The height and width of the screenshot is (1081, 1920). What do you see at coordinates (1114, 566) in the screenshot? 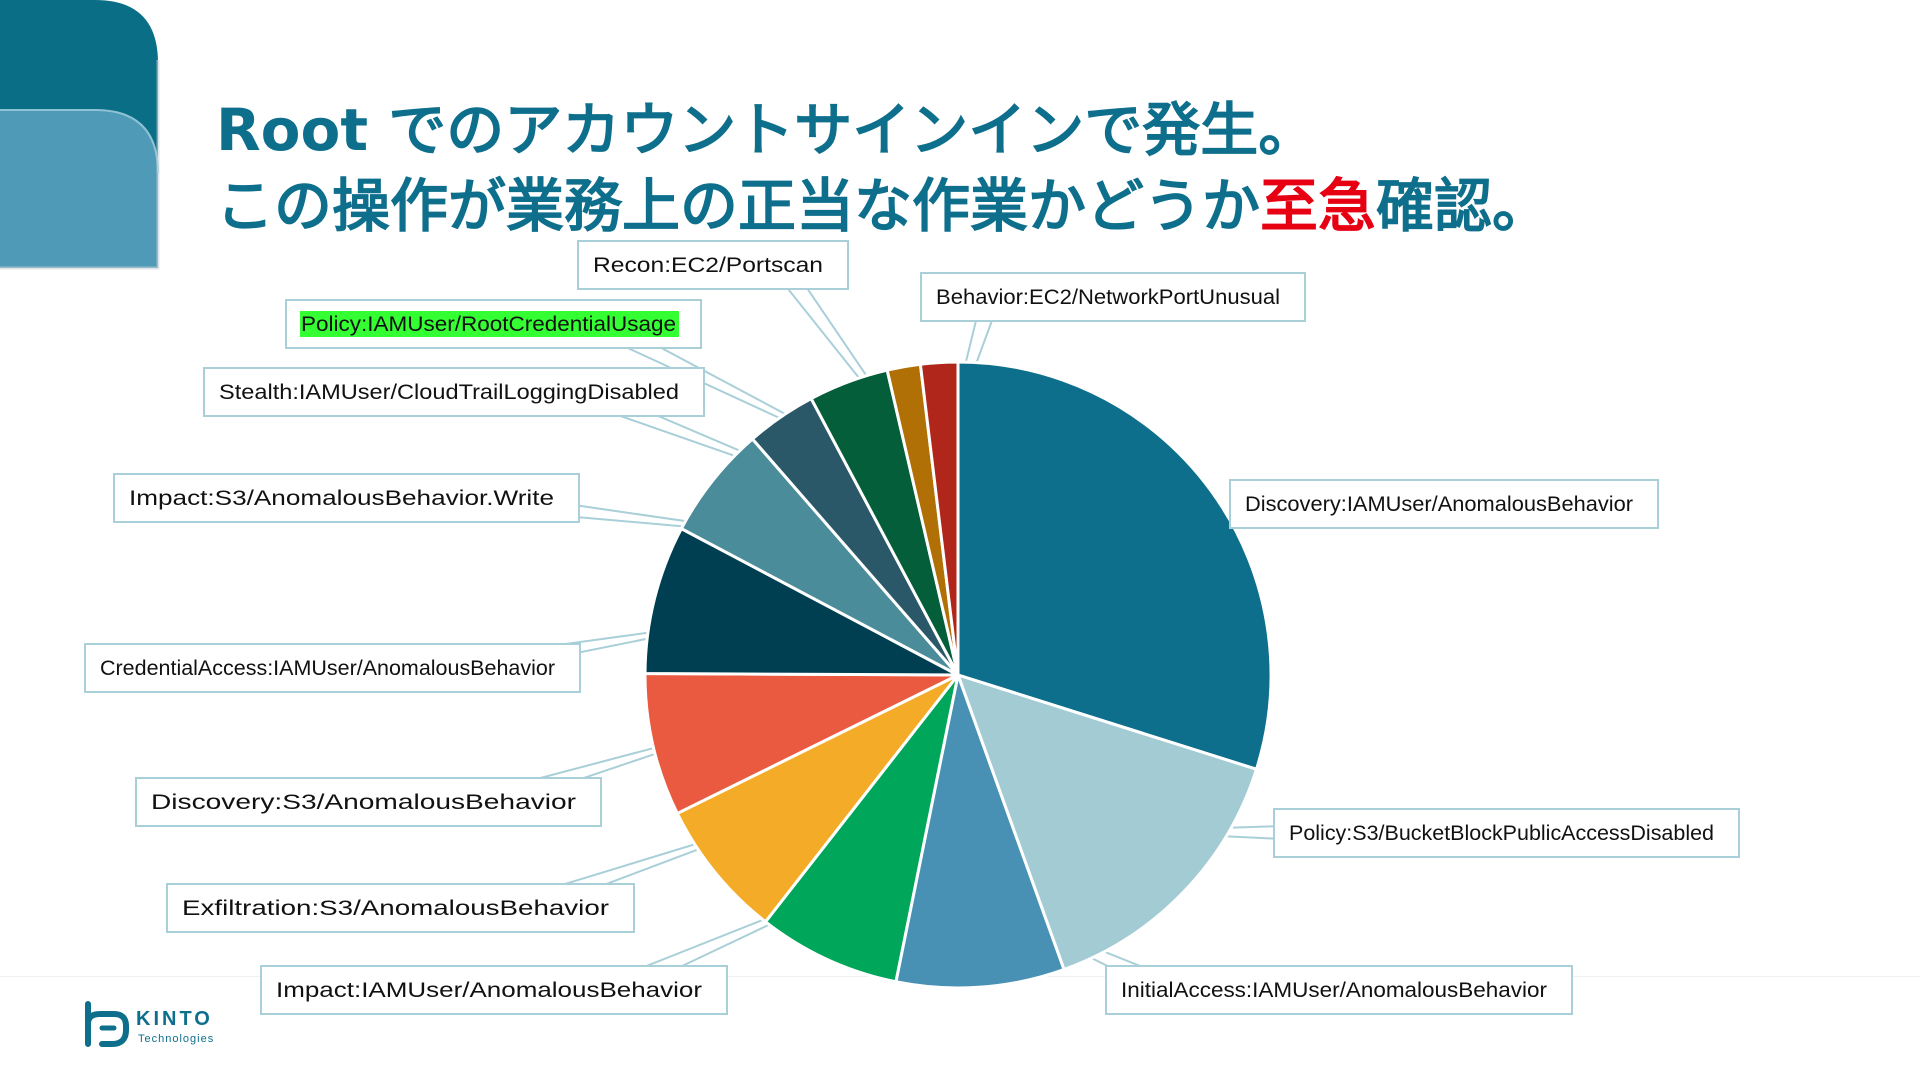
I see `pie-slice-discovery-iamuser-anomalousbehavior` at bounding box center [1114, 566].